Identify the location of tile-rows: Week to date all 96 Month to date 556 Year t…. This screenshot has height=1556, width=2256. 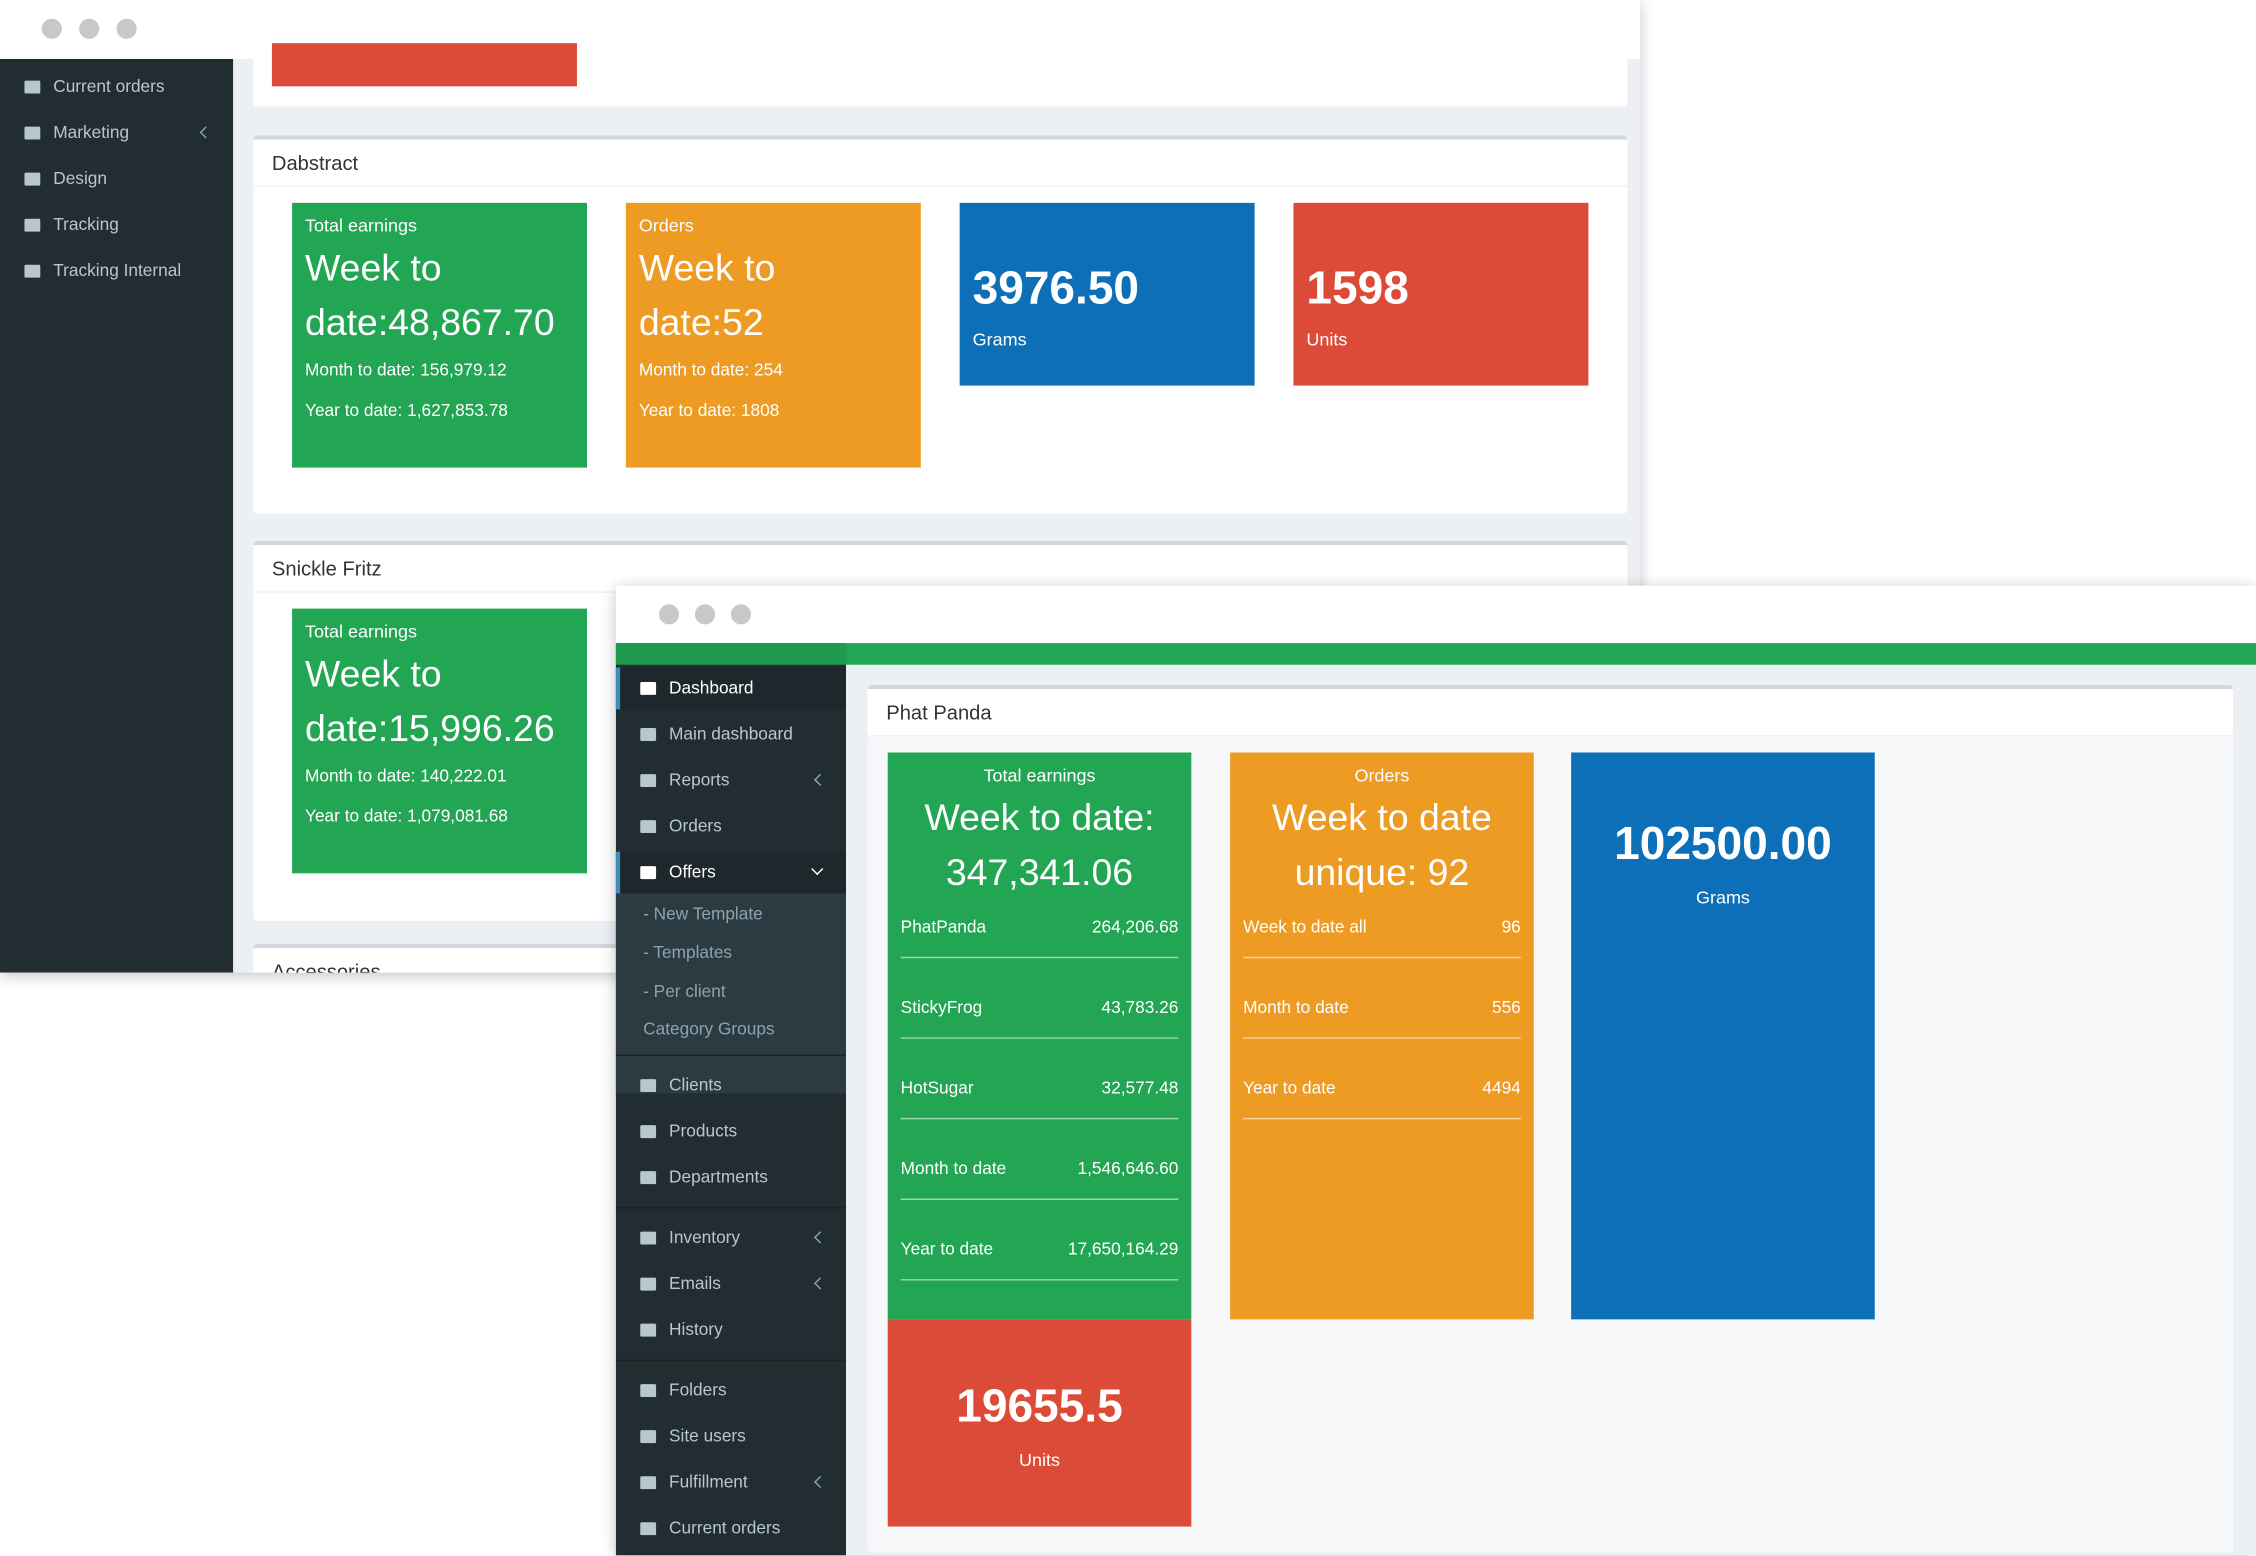
(1382, 1018).